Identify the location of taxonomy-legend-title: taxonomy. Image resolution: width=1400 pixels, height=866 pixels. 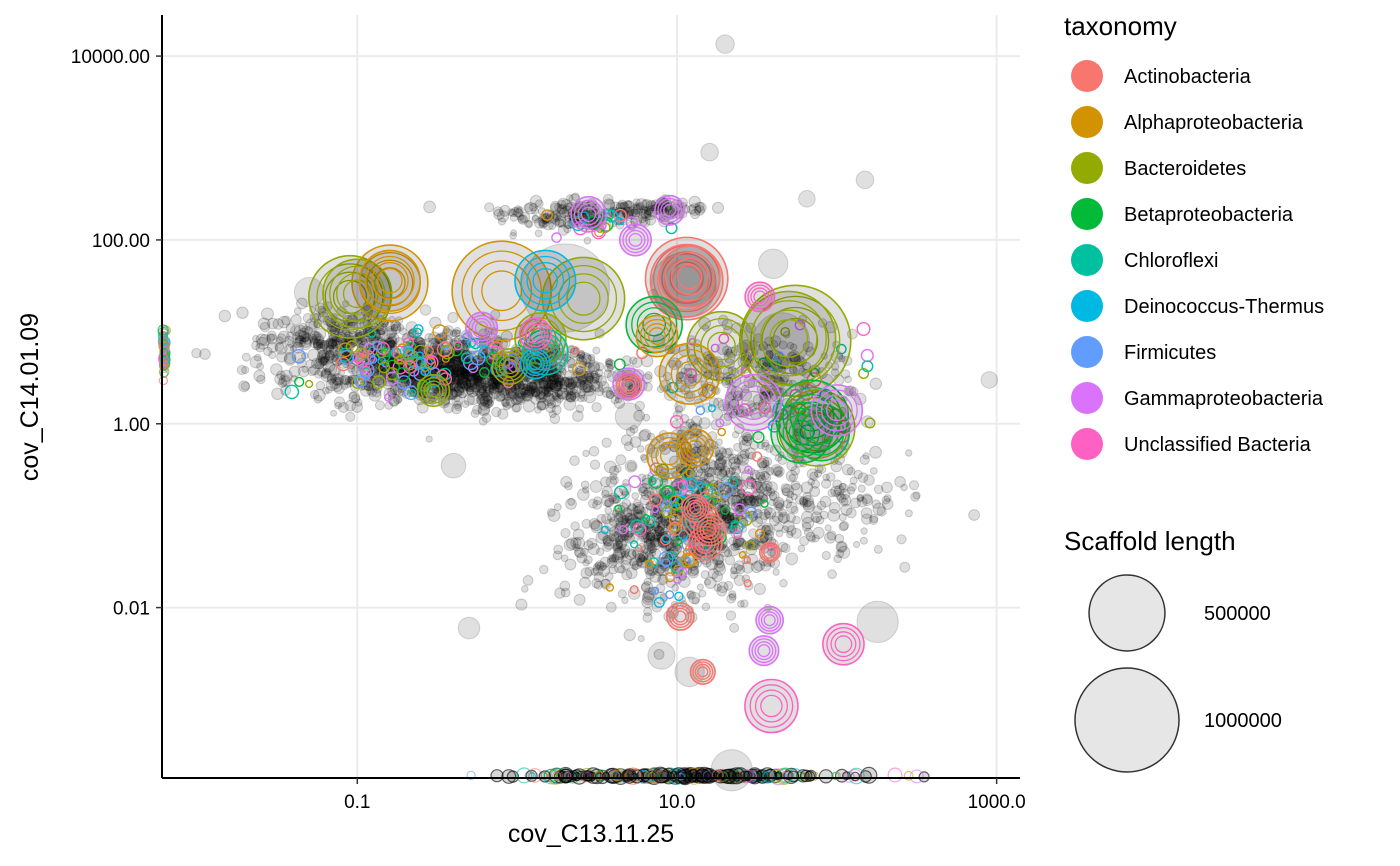
(1120, 26).